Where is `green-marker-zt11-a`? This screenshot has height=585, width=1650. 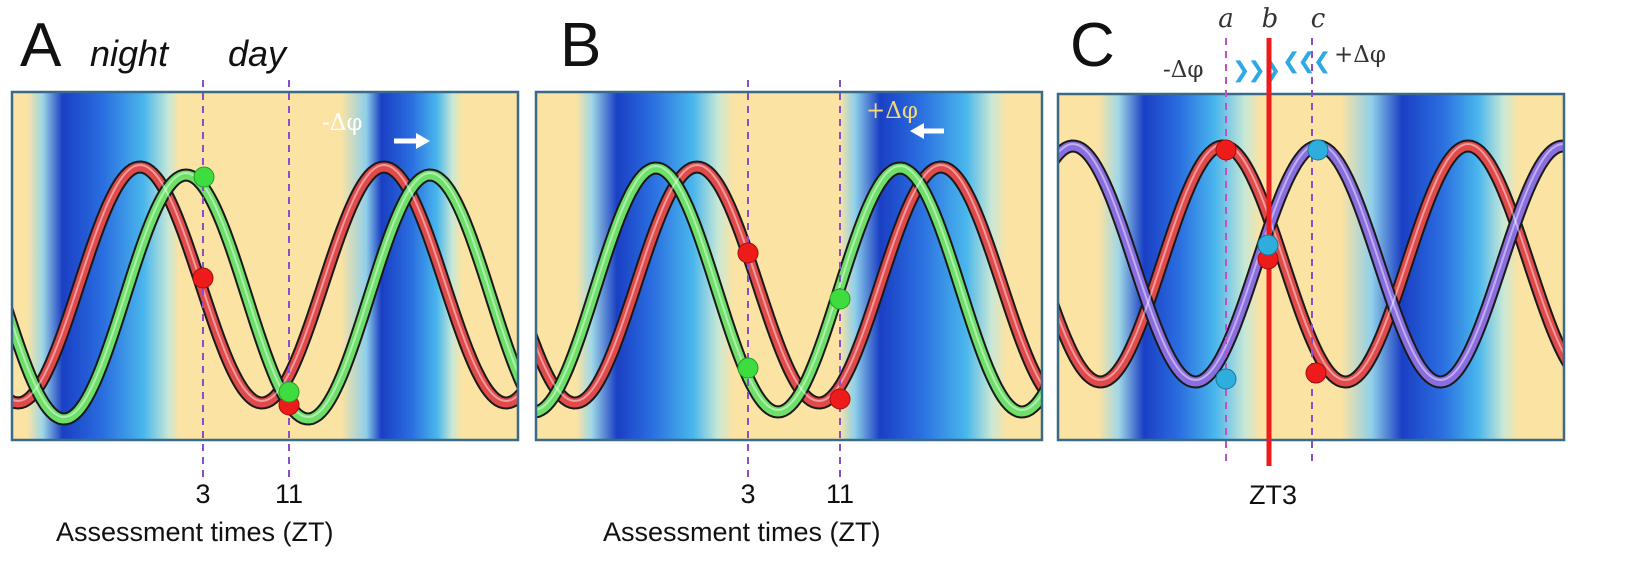 green-marker-zt11-a is located at coordinates (289, 392).